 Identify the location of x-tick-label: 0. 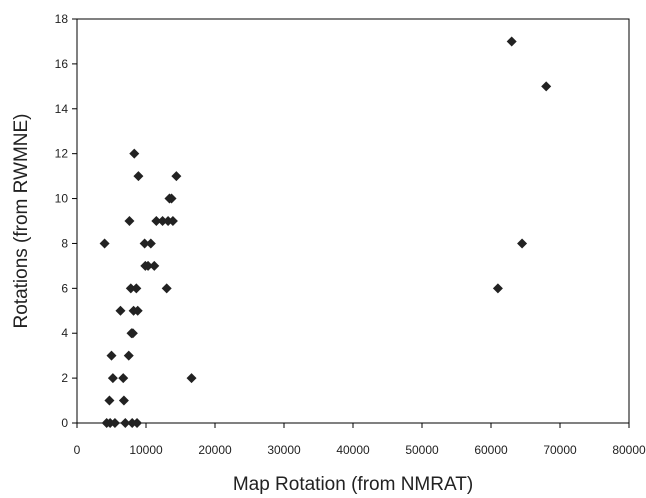
(77, 450).